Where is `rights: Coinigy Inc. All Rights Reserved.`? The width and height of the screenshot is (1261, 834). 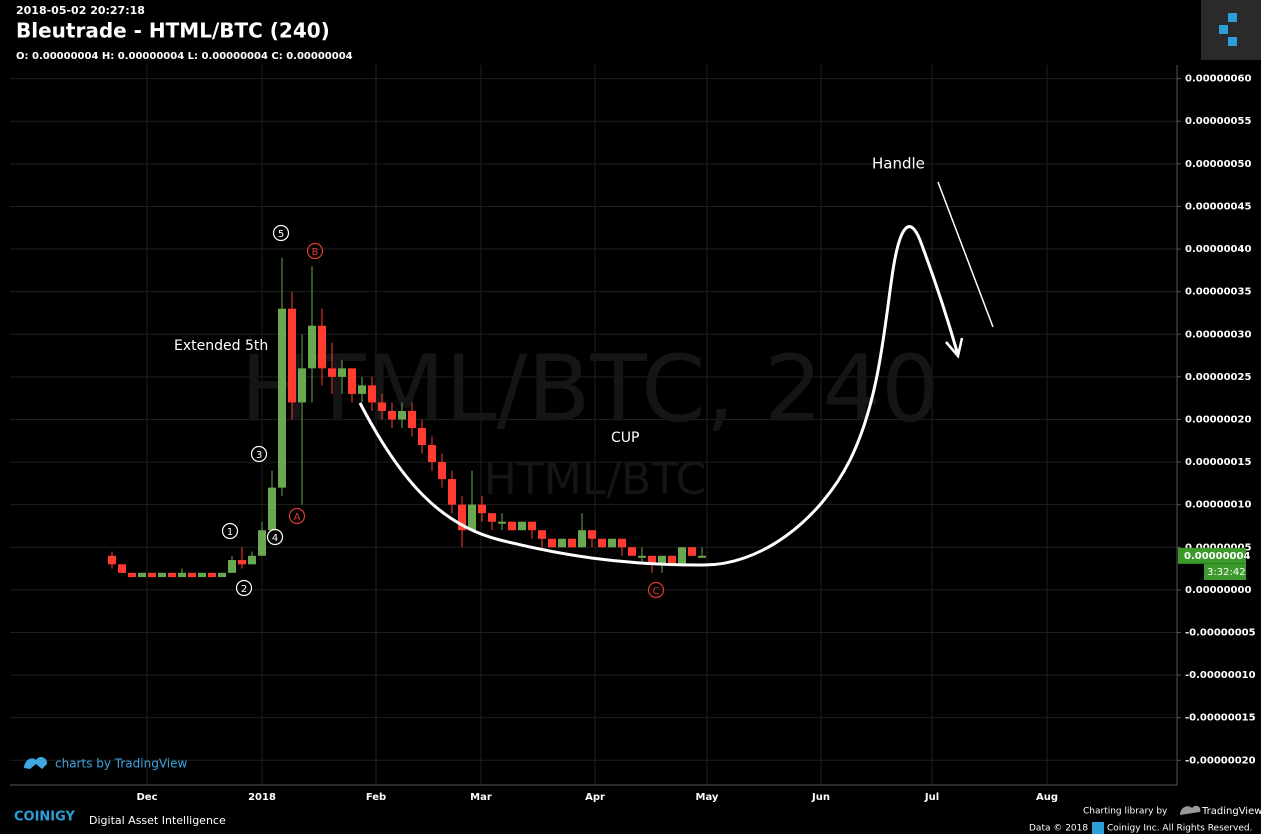 rights: Coinigy Inc. All Rights Reserved. is located at coordinates (1179, 829).